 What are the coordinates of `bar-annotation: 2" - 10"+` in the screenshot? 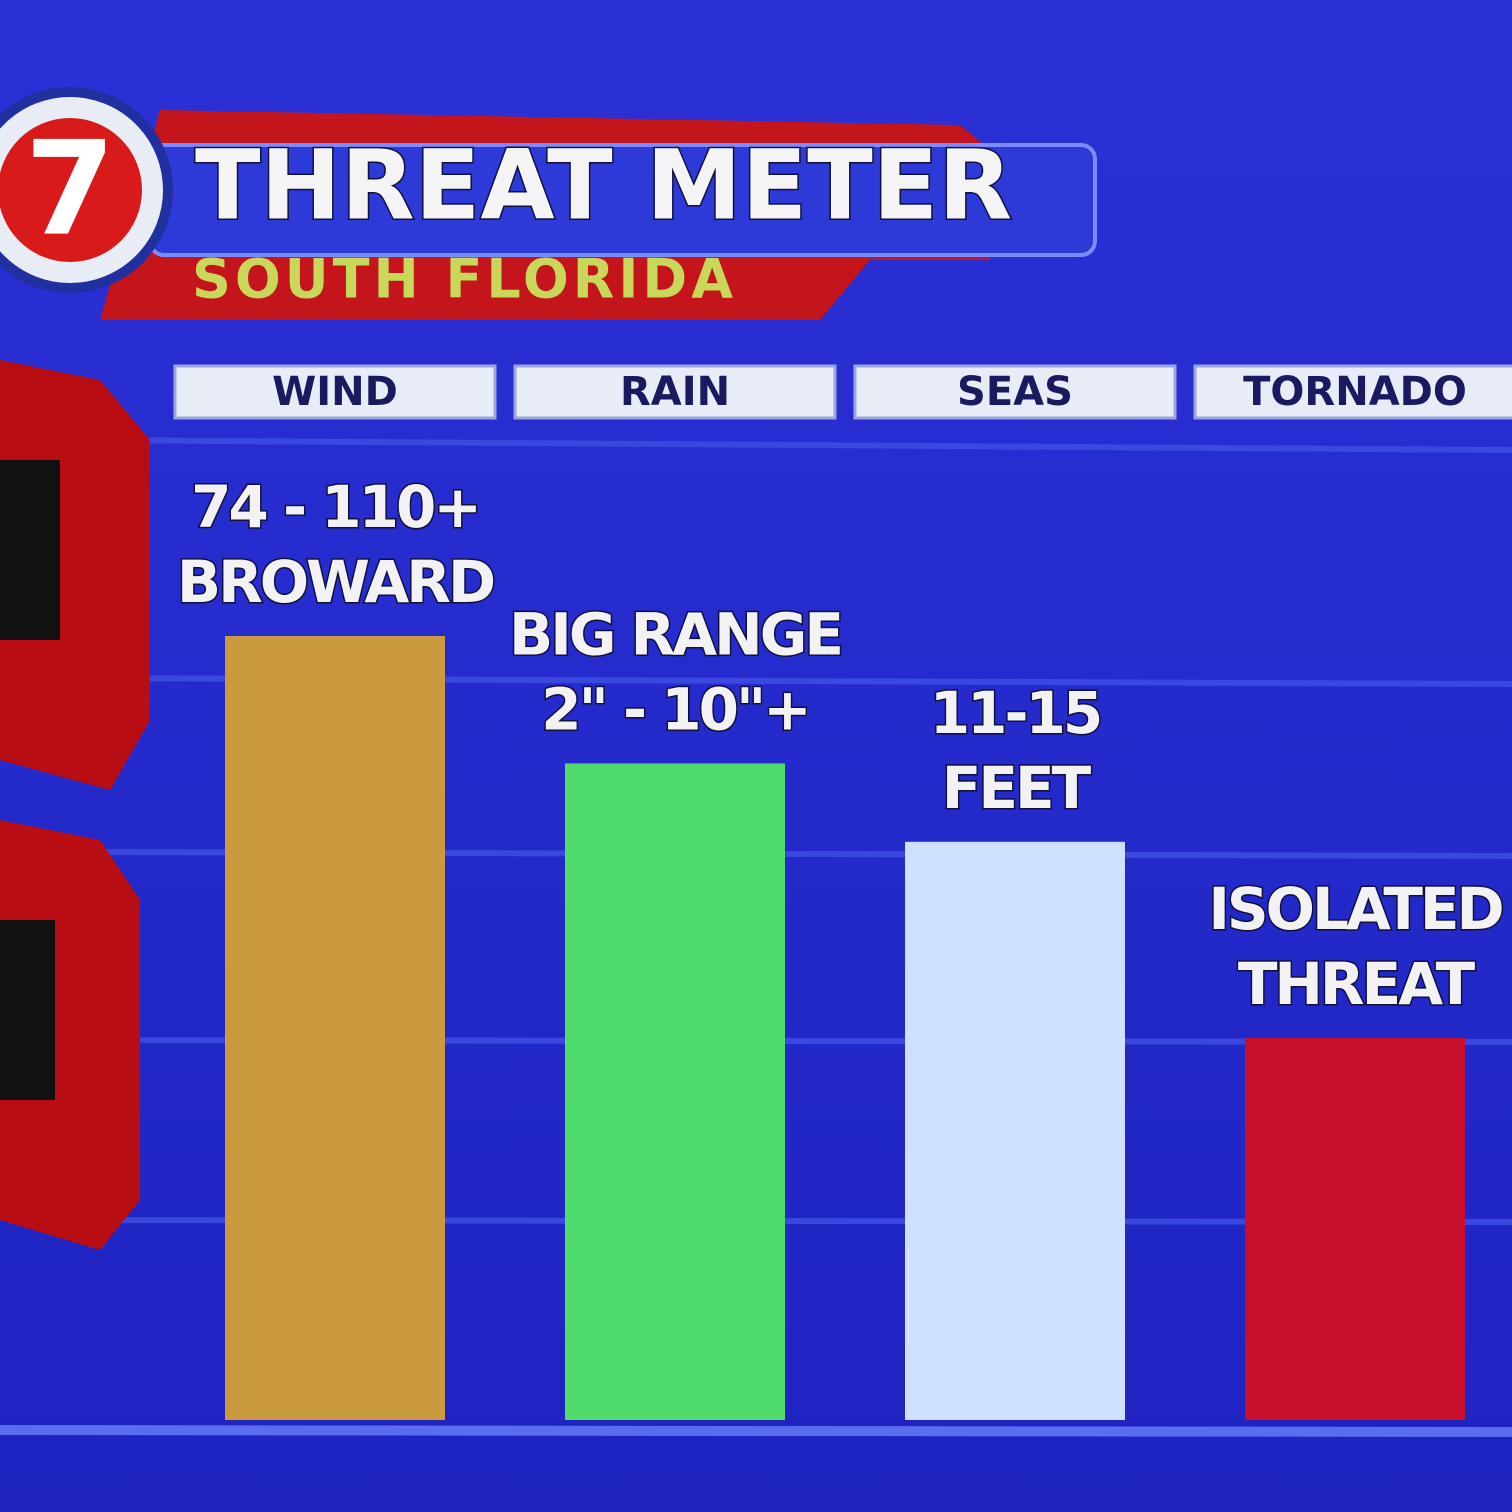 It's located at (675, 710).